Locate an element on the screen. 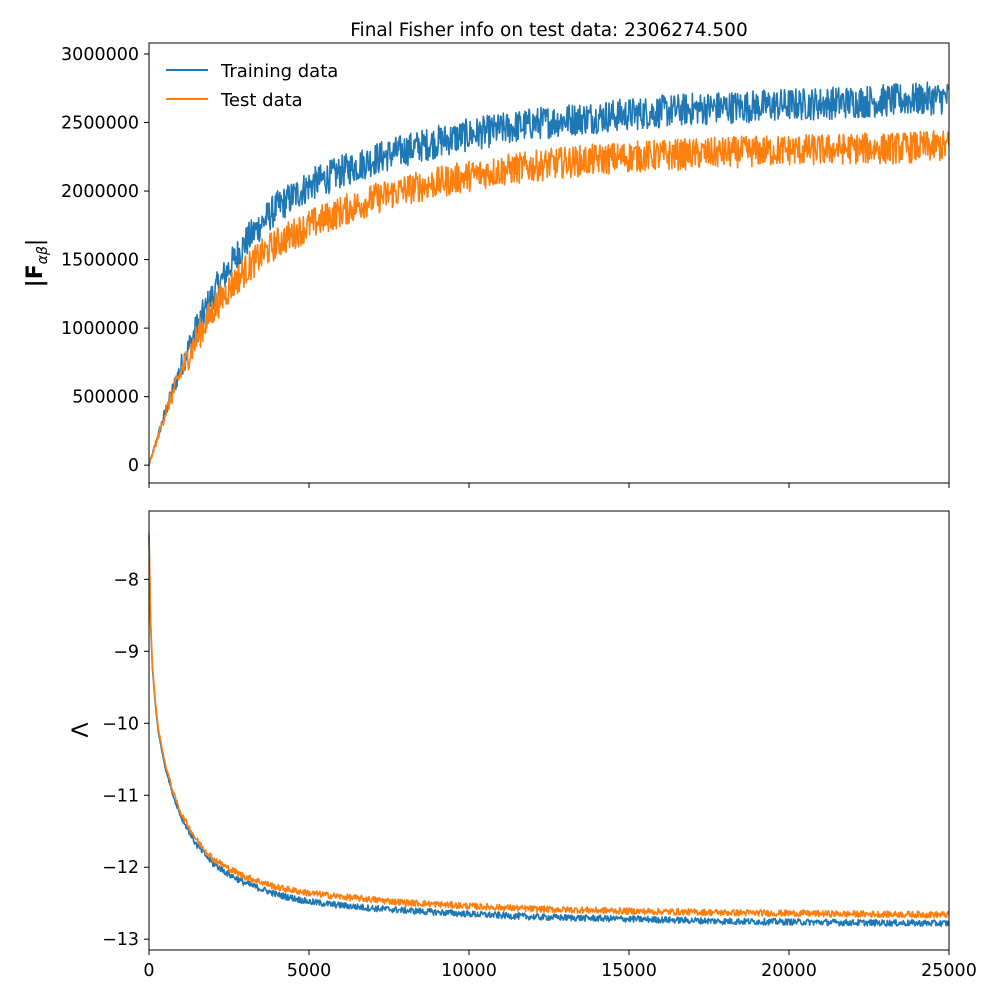 This screenshot has height=1000, width=1000. bottom-x-tick-label: 0 is located at coordinates (148, 971).